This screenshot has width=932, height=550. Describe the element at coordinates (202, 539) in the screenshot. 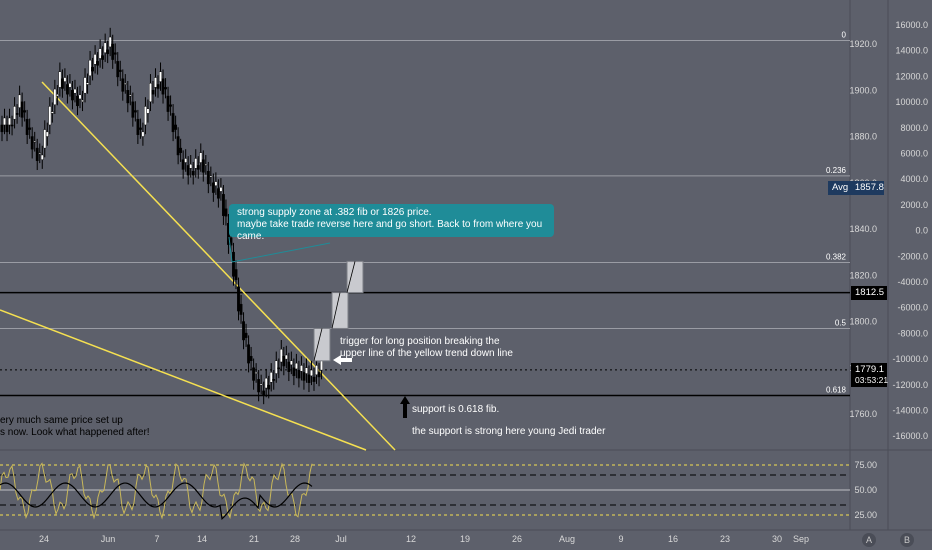

I see `time-tick-label: 14` at that location.